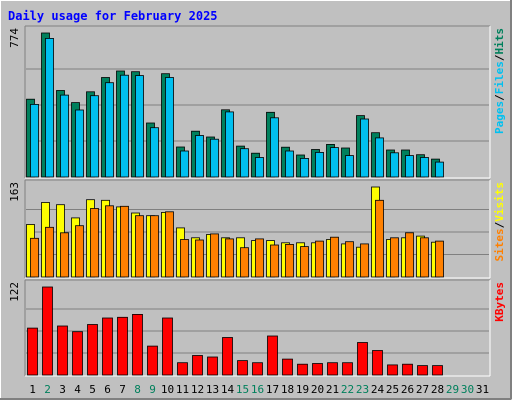 This screenshot has width=512, height=405. Describe the element at coordinates (182, 389) in the screenshot. I see `x-tick-label-day-11: 11` at that location.